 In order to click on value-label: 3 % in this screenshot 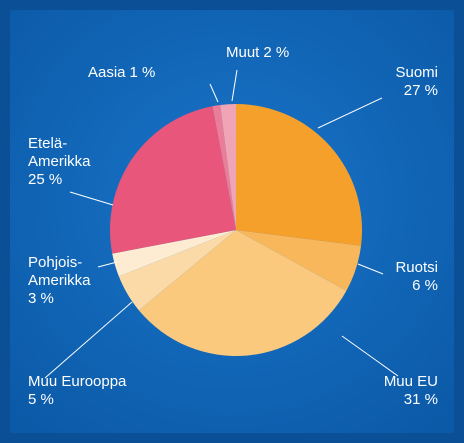, I will do `click(41, 298)`.